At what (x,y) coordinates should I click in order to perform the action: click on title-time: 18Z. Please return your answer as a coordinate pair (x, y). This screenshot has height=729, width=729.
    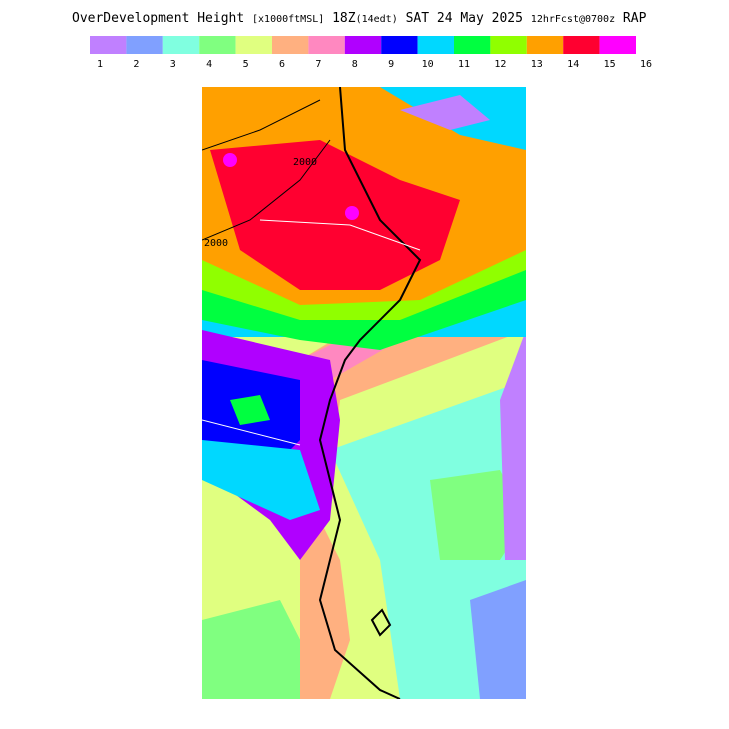
    Looking at the image, I should click on (344, 18).